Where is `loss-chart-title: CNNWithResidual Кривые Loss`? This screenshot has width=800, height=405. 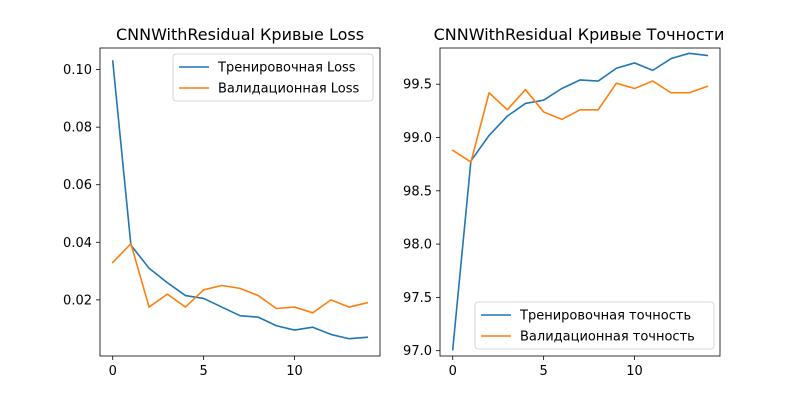 loss-chart-title: CNNWithResidual Кривые Loss is located at coordinates (240, 34).